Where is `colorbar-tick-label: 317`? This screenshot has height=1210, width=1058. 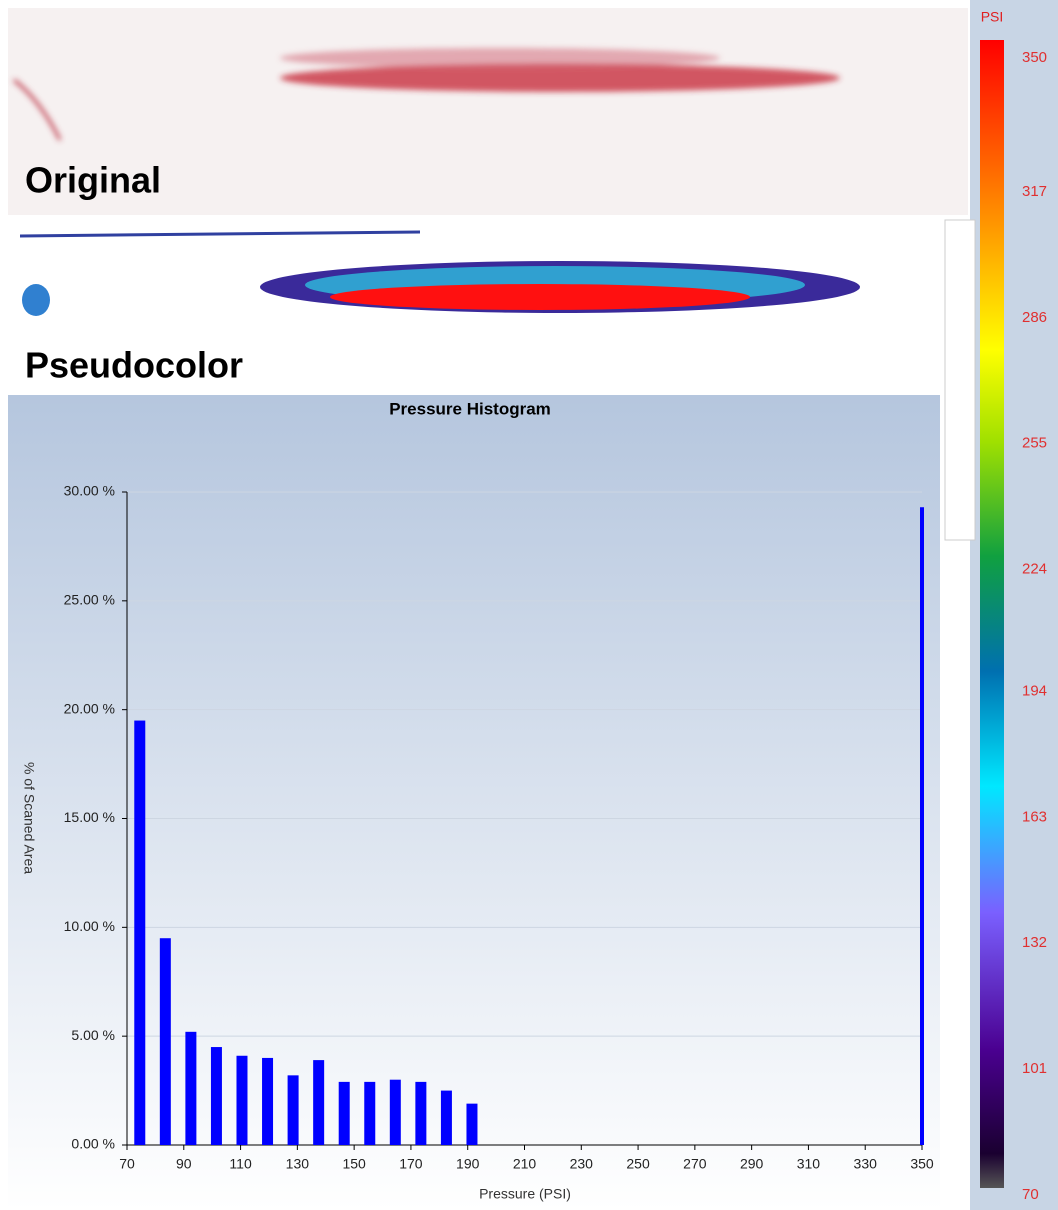
colorbar-tick-label: 317 is located at coordinates (1034, 191).